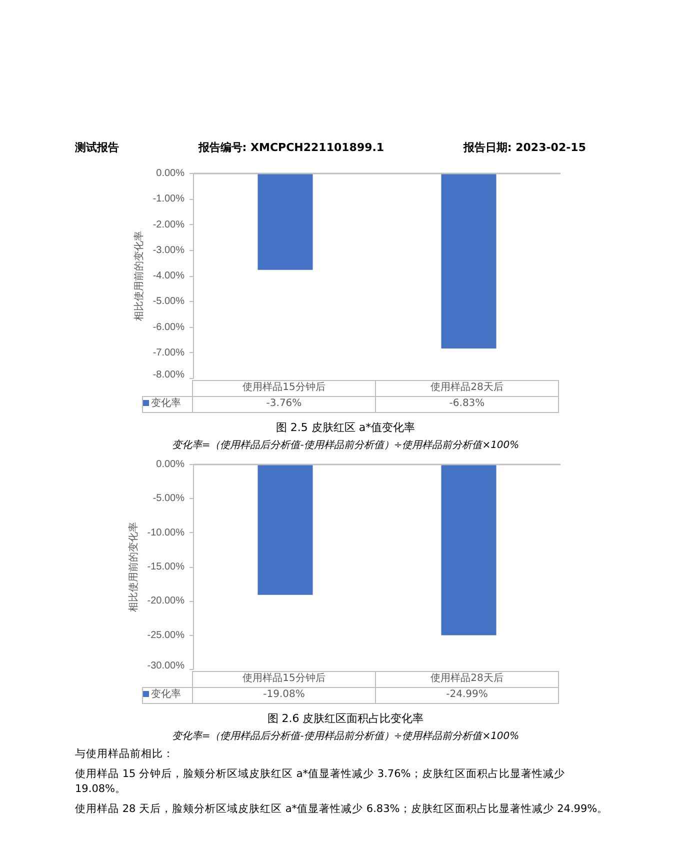  Describe the element at coordinates (342, 809) in the screenshot. I see `text: 使用样品 28 天后，脸颊分析区域皮肤红区 a*值显著性减少 6.83%；皮肤红区面积占比显著性减少 24.99%。` at that location.